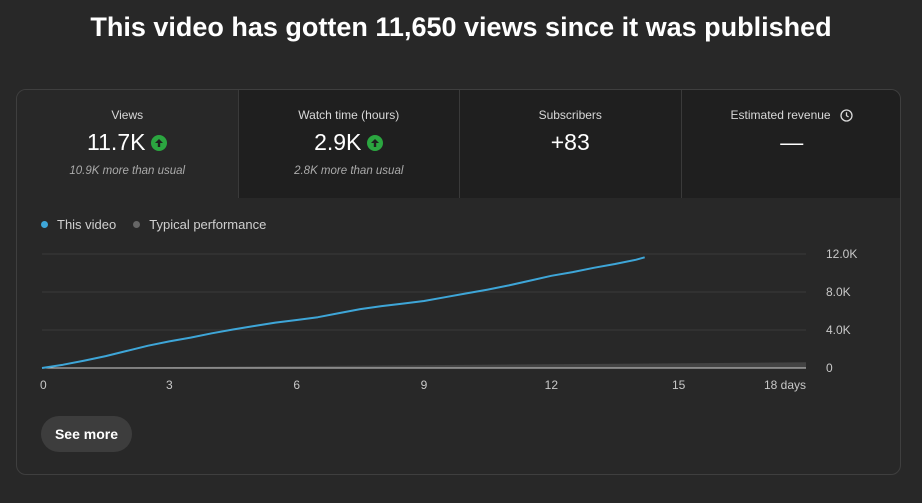  Describe the element at coordinates (127, 115) in the screenshot. I see `tab-label: Views` at that location.